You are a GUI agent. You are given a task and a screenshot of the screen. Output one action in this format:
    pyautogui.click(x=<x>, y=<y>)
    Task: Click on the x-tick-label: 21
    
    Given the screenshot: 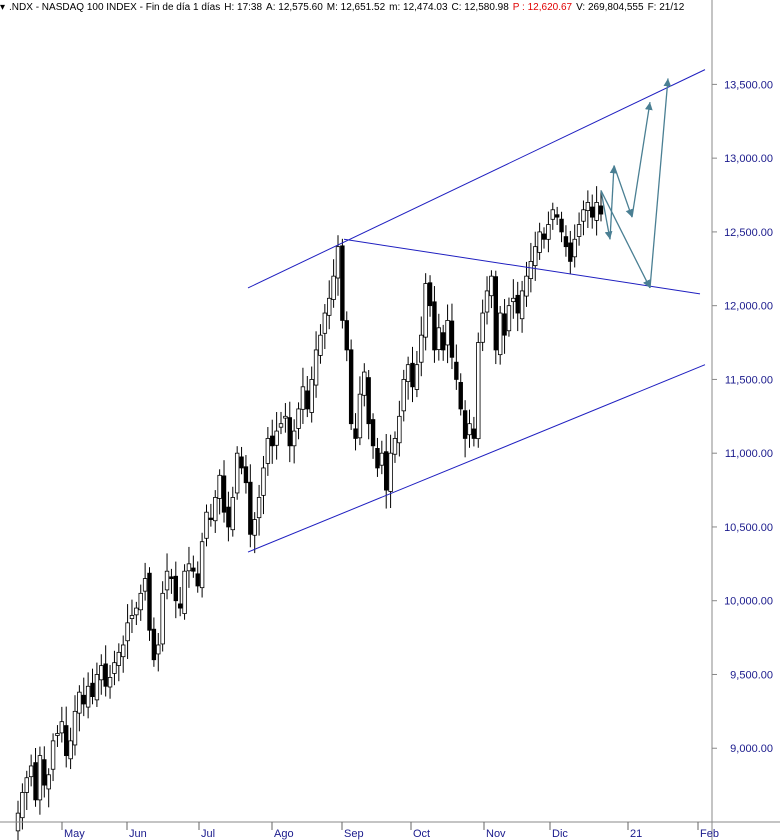 What is the action you would take?
    pyautogui.click(x=636, y=834)
    